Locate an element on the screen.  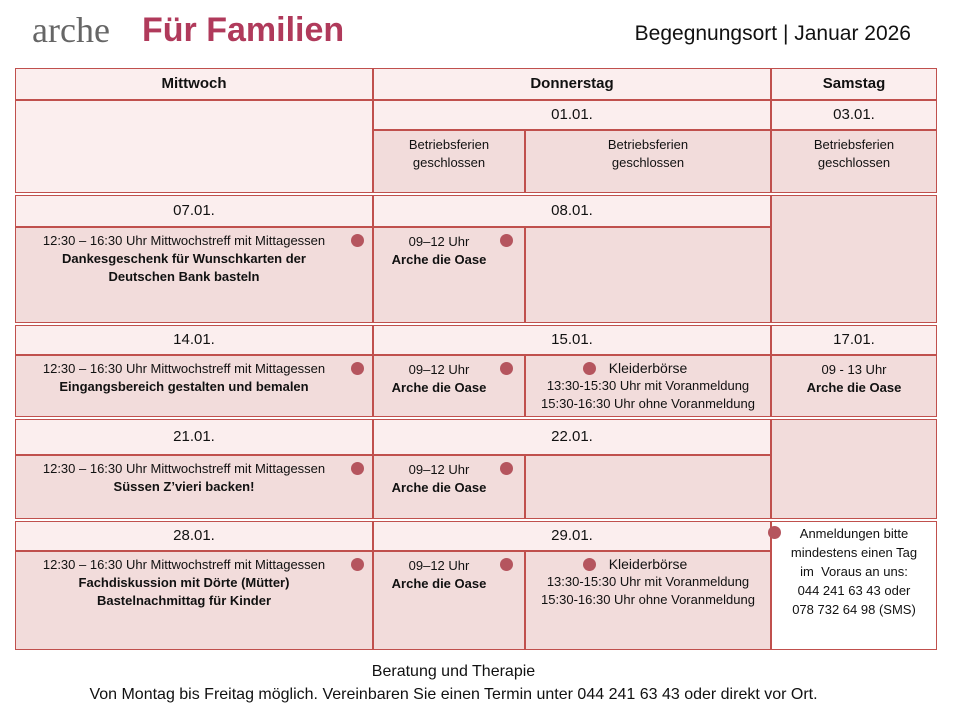
date: 29.01. is located at coordinates (572, 535).